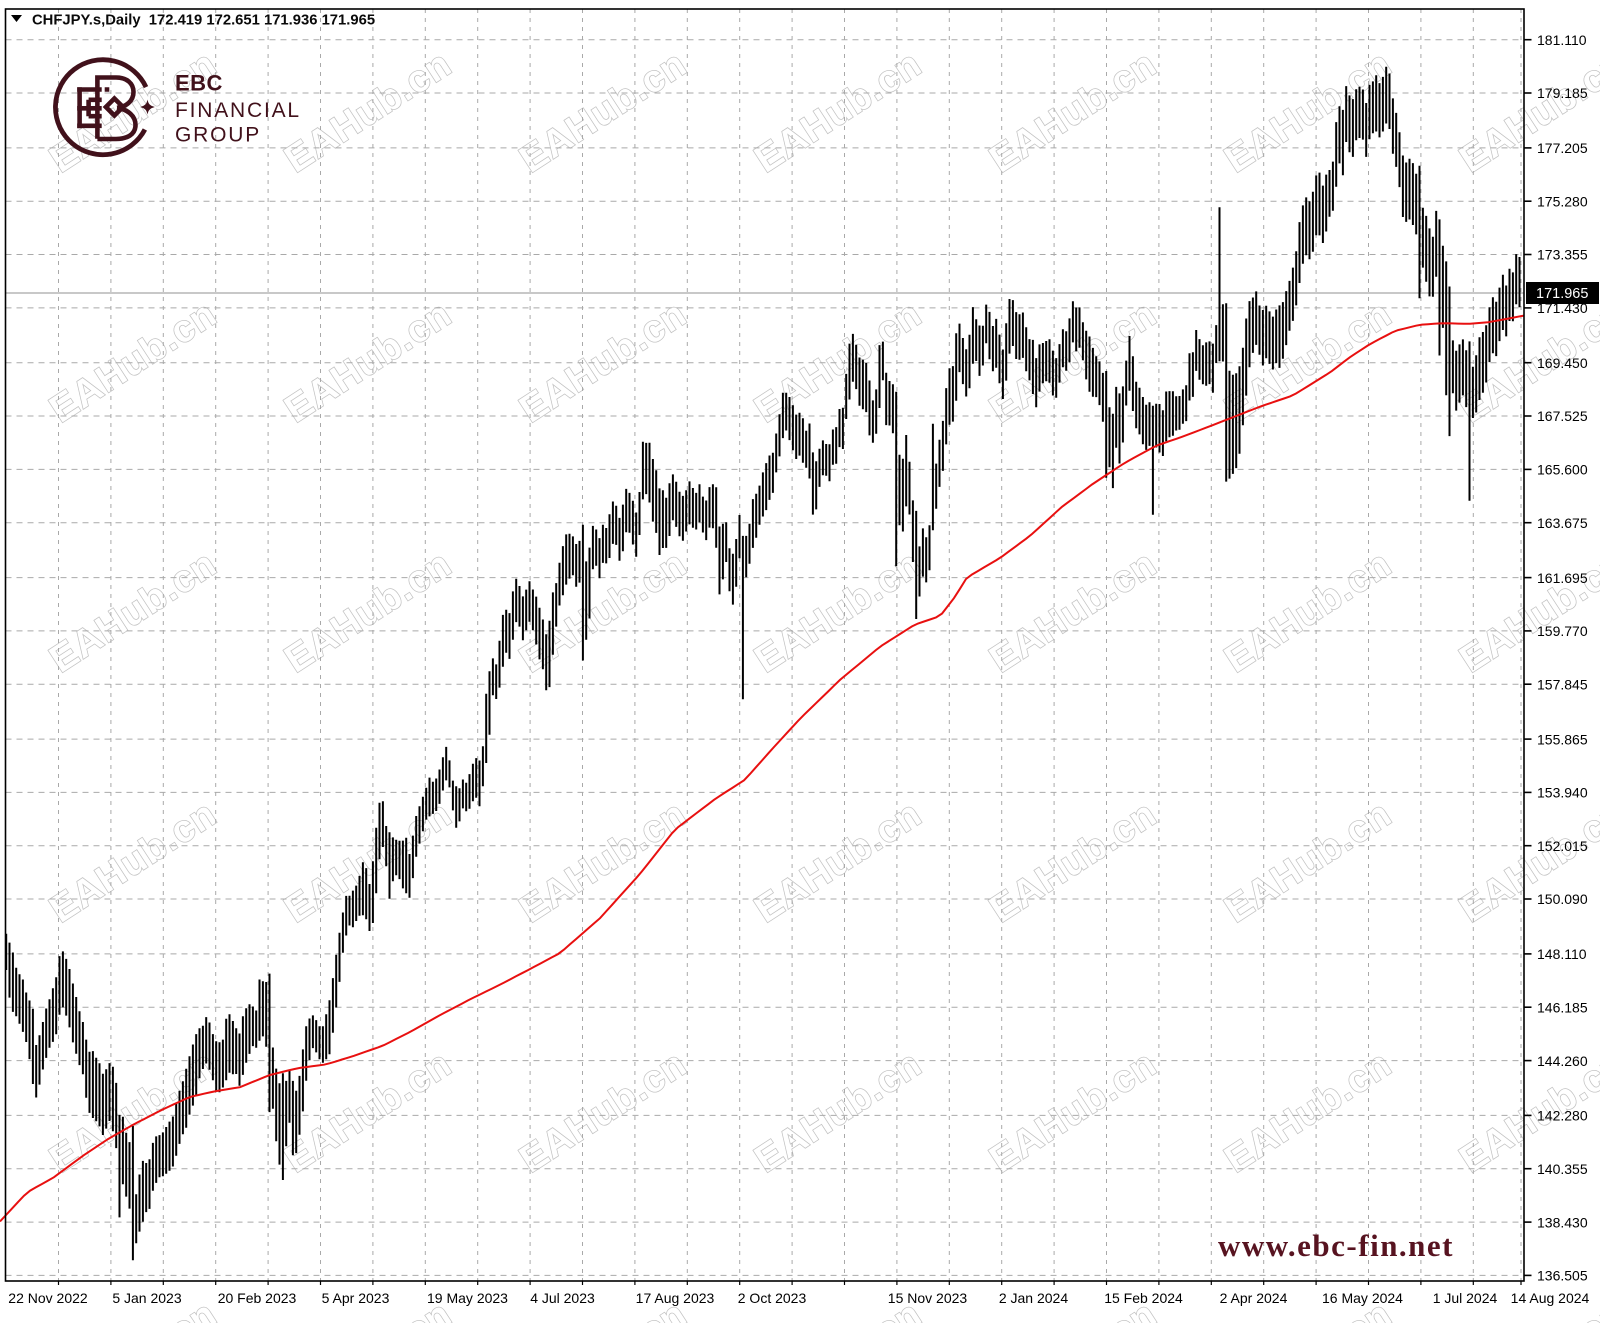  What do you see at coordinates (1562, 416) in the screenshot?
I see `svg-text: 167.525` at bounding box center [1562, 416].